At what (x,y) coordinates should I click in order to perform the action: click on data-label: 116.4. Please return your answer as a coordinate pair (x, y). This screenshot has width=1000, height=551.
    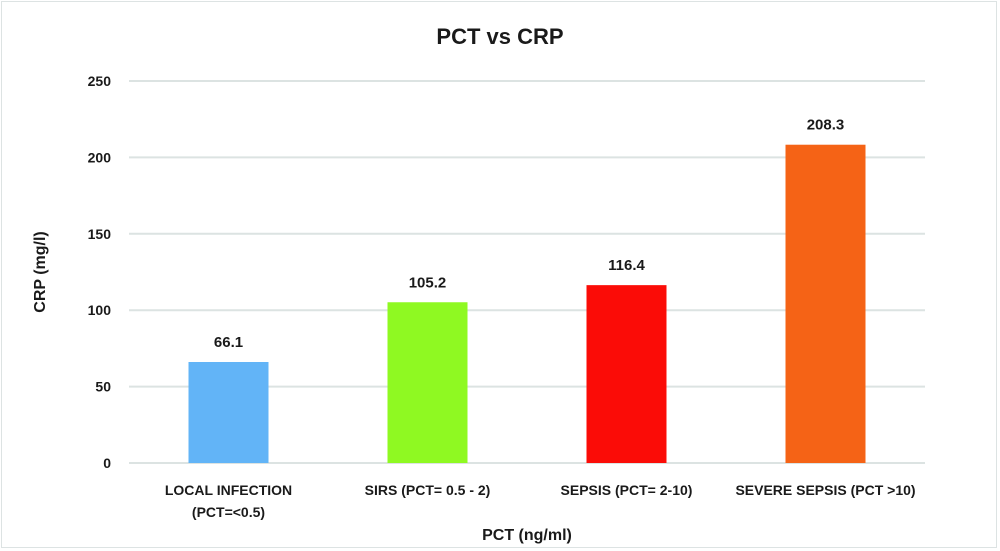
    Looking at the image, I should click on (626, 265).